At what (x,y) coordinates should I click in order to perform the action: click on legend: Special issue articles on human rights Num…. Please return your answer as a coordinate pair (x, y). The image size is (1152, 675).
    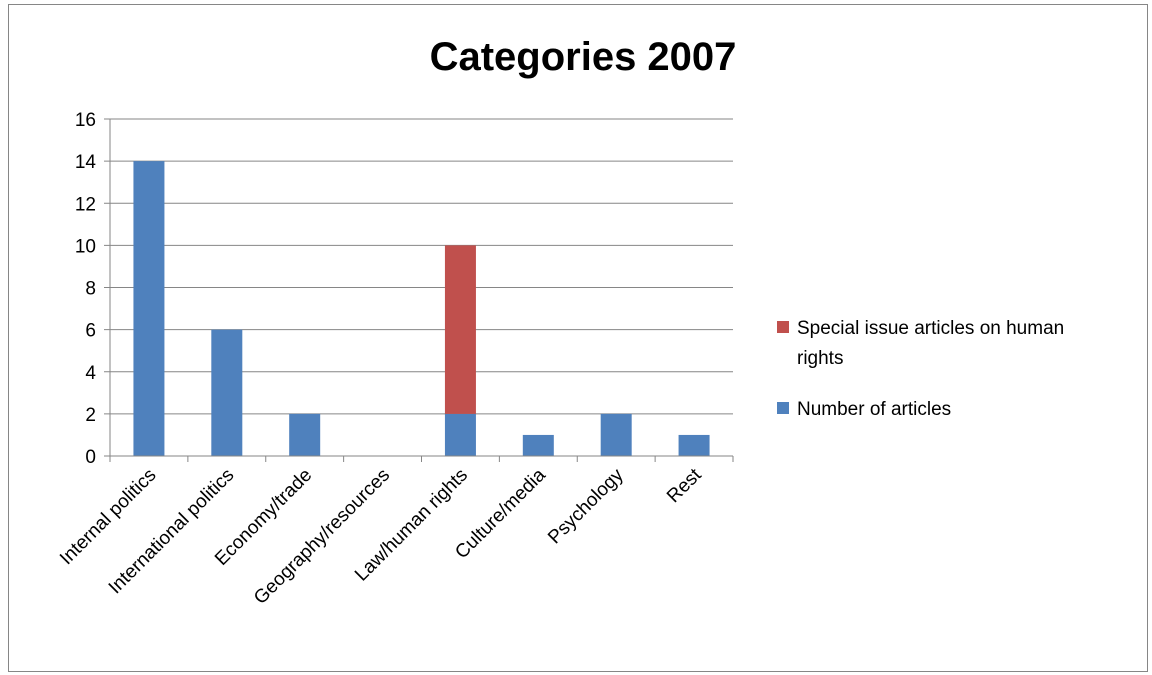
    Looking at the image, I should click on (920, 369).